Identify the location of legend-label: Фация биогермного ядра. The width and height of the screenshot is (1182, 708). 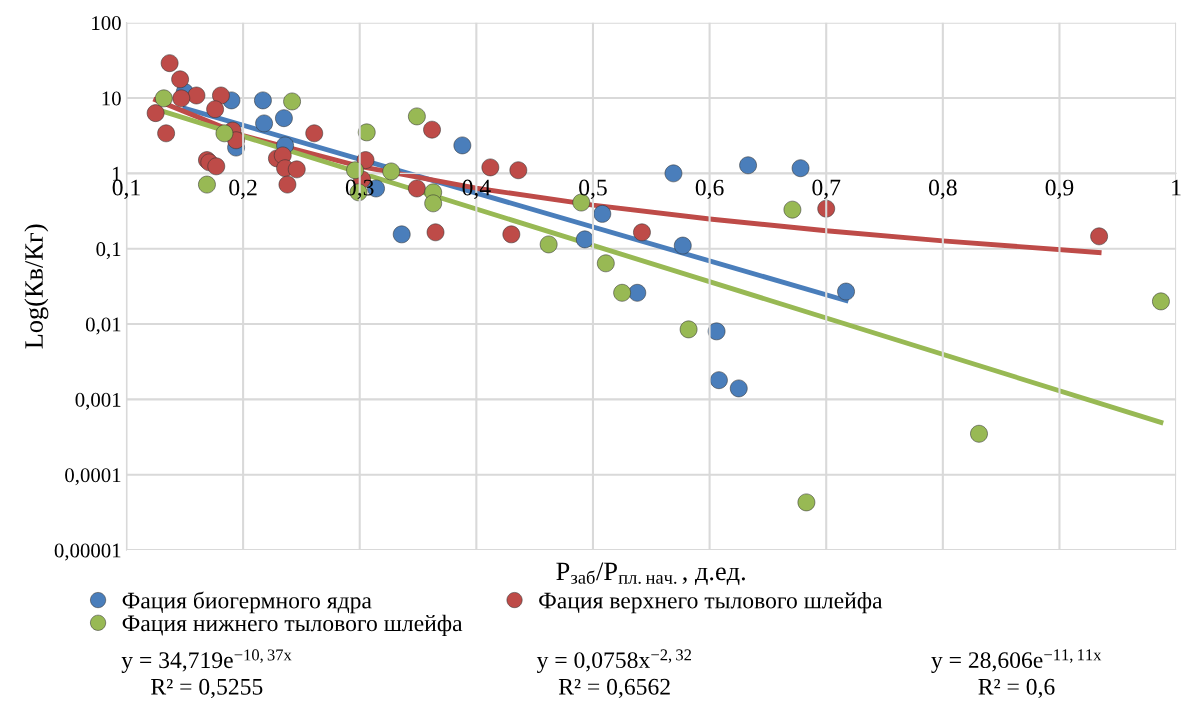
(247, 602).